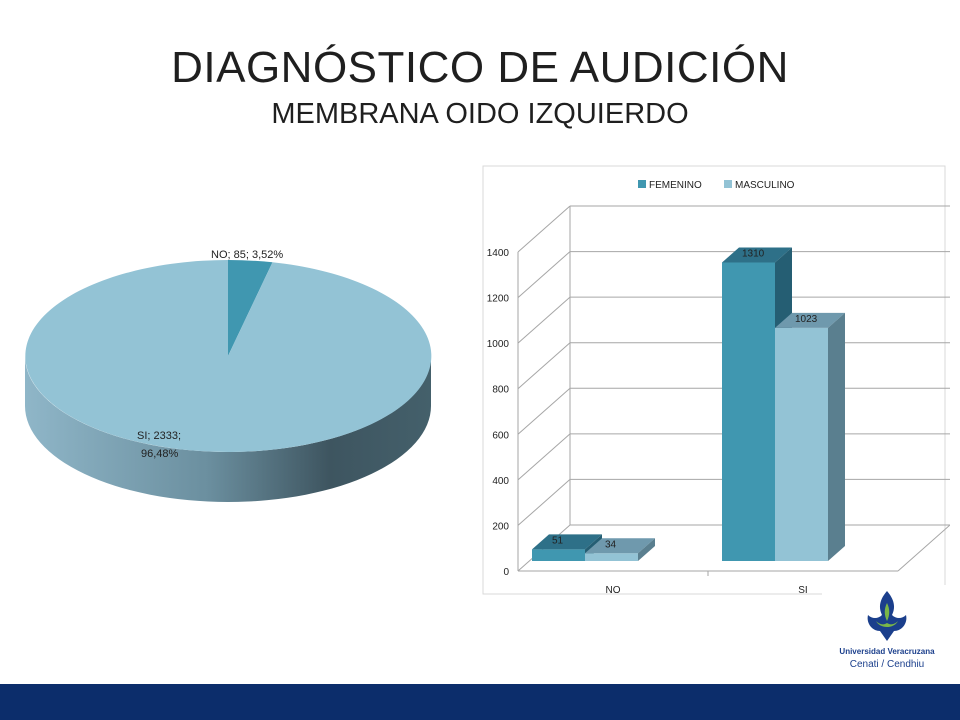 This screenshot has height=720, width=960. Describe the element at coordinates (500, 435) in the screenshot. I see `y-tick-label: 600` at that location.